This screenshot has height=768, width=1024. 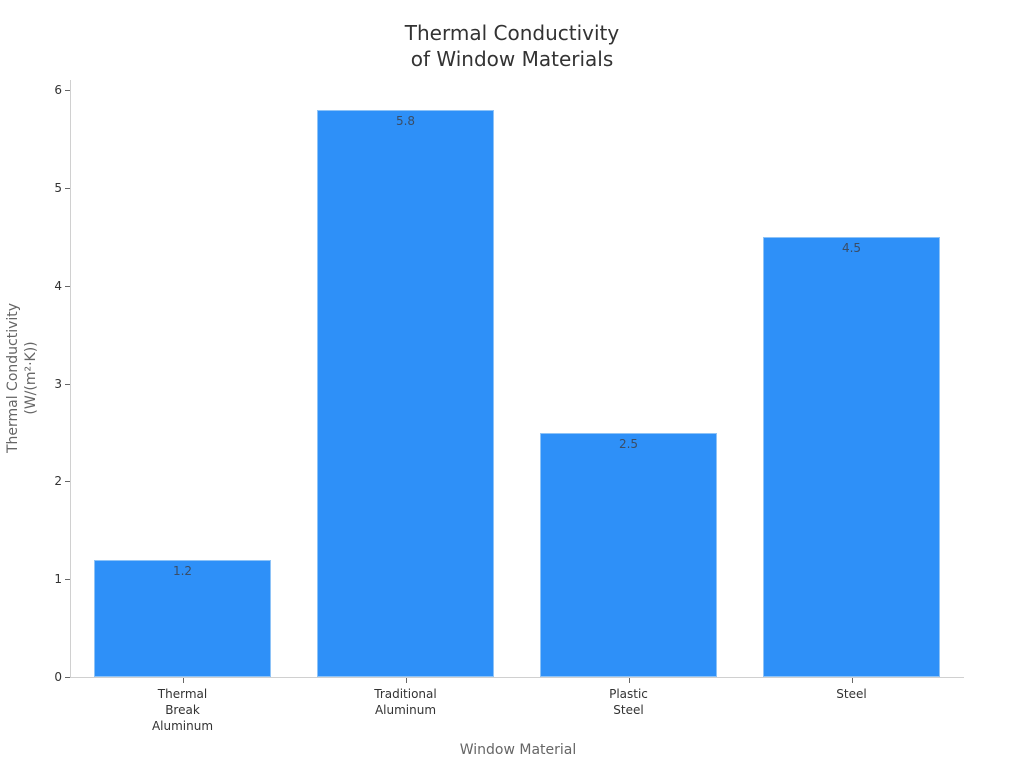 What do you see at coordinates (512, 46) in the screenshot?
I see `chart-title: Thermal Conductivity of Window Materials` at bounding box center [512, 46].